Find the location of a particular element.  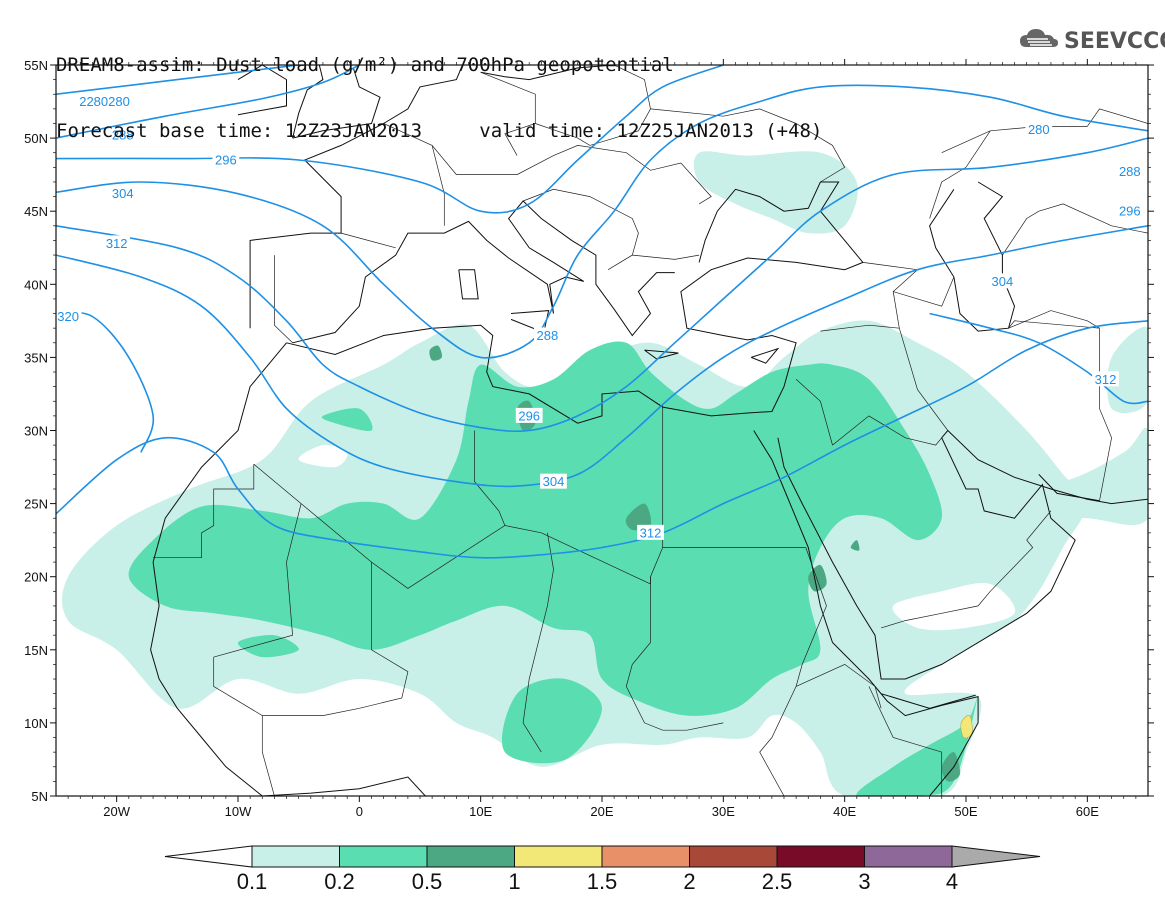

lon-label-30E: 30E is located at coordinates (723, 811).